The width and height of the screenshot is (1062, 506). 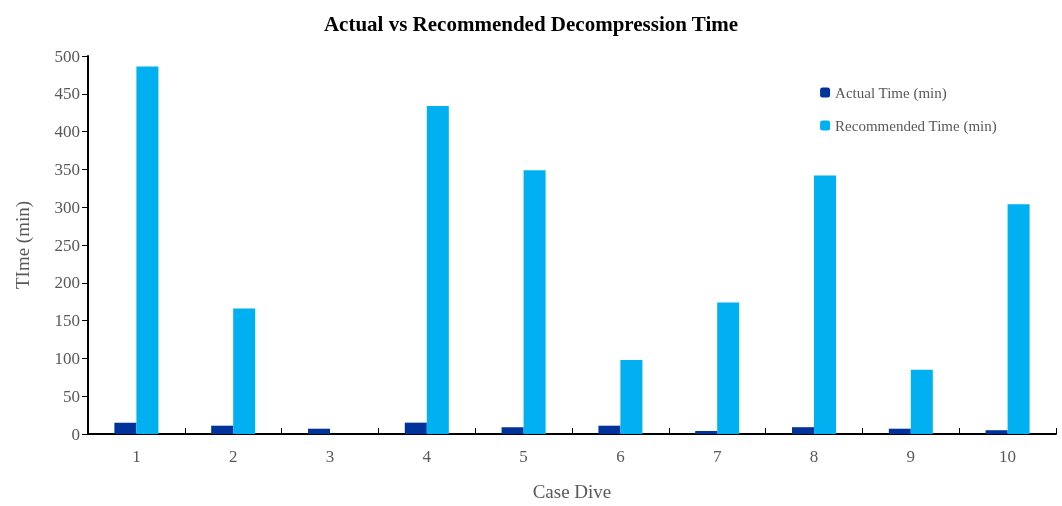 I want to click on x-tick-label: 7, so click(x=717, y=456).